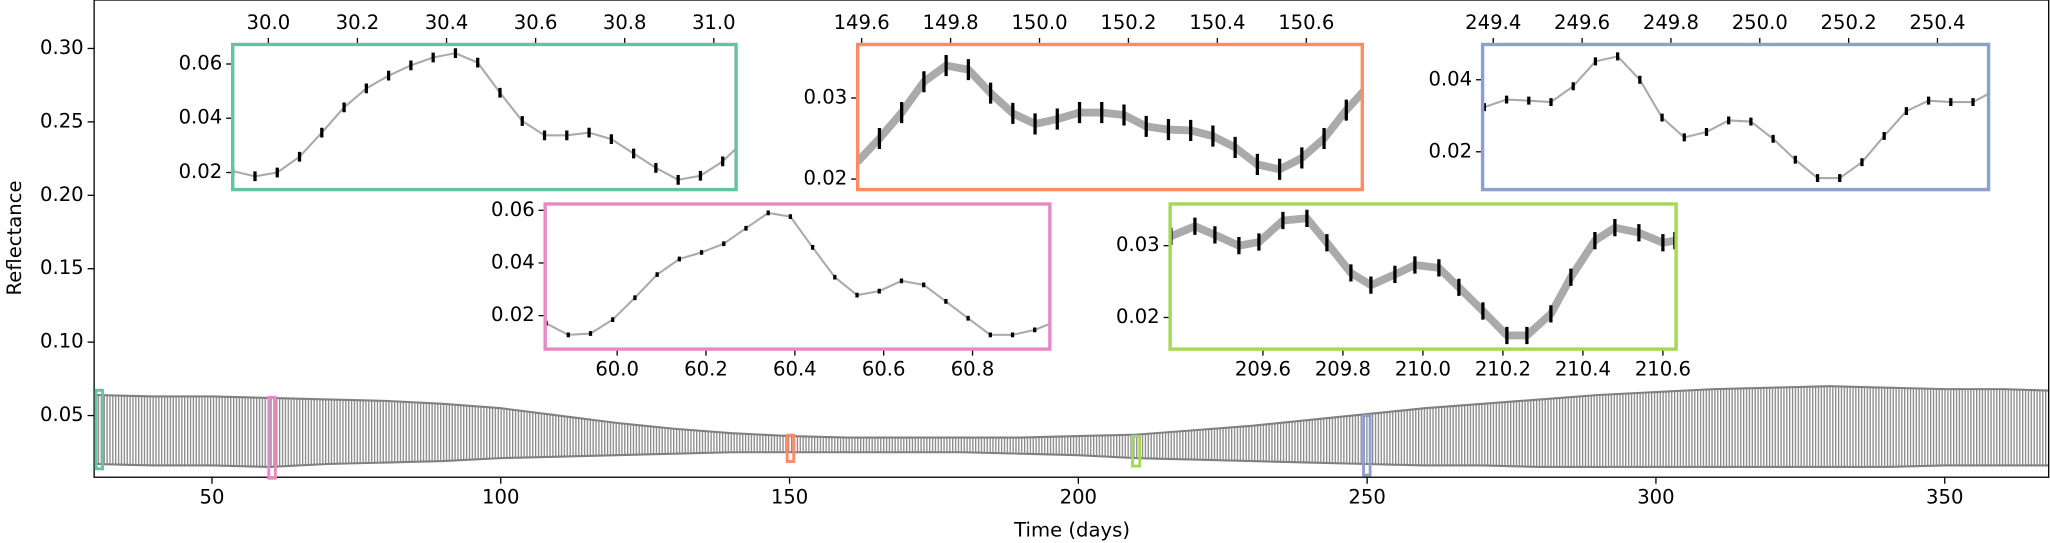 This screenshot has height=543, width=2050. Describe the element at coordinates (1343, 369) in the screenshot. I see `x-tick-label: 209.8` at that location.